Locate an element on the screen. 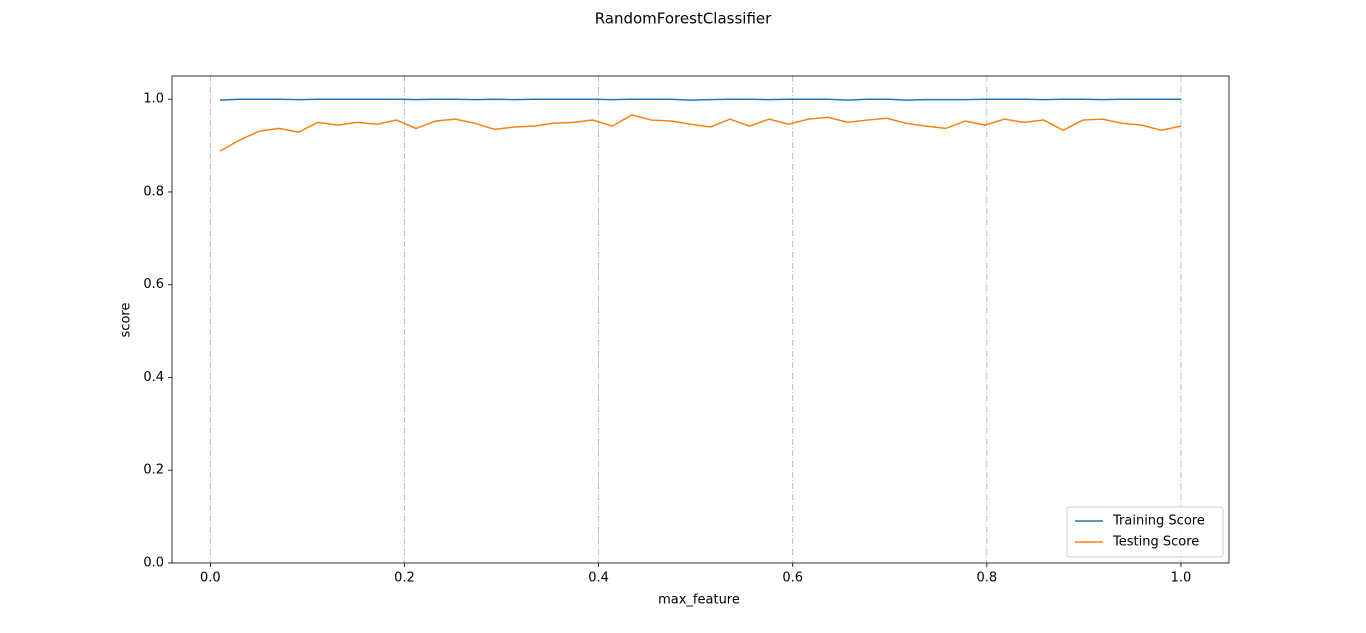 Image resolution: width=1366 pixels, height=633 pixels. y-tick-label: 0.2 is located at coordinates (153, 470).